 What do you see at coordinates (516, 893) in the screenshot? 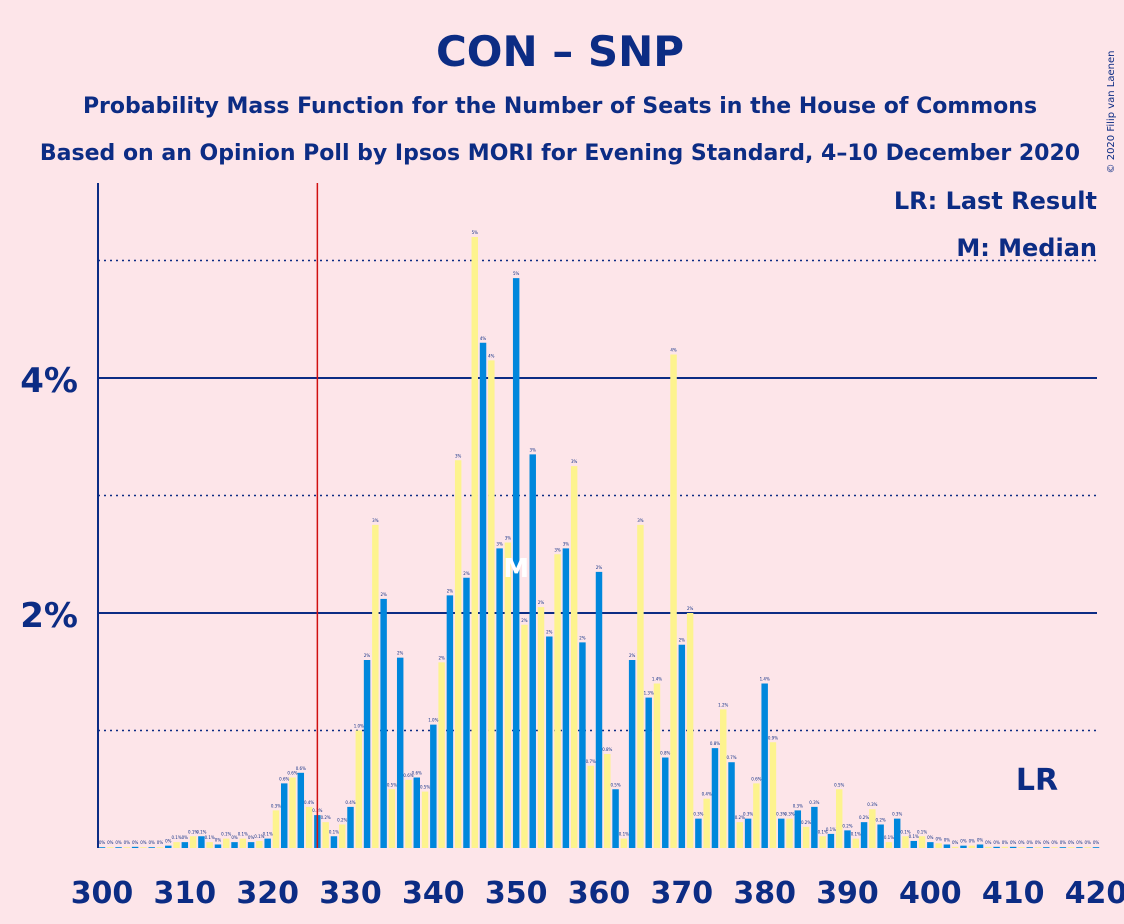
I see `x-tick-label: 350` at bounding box center [516, 893].